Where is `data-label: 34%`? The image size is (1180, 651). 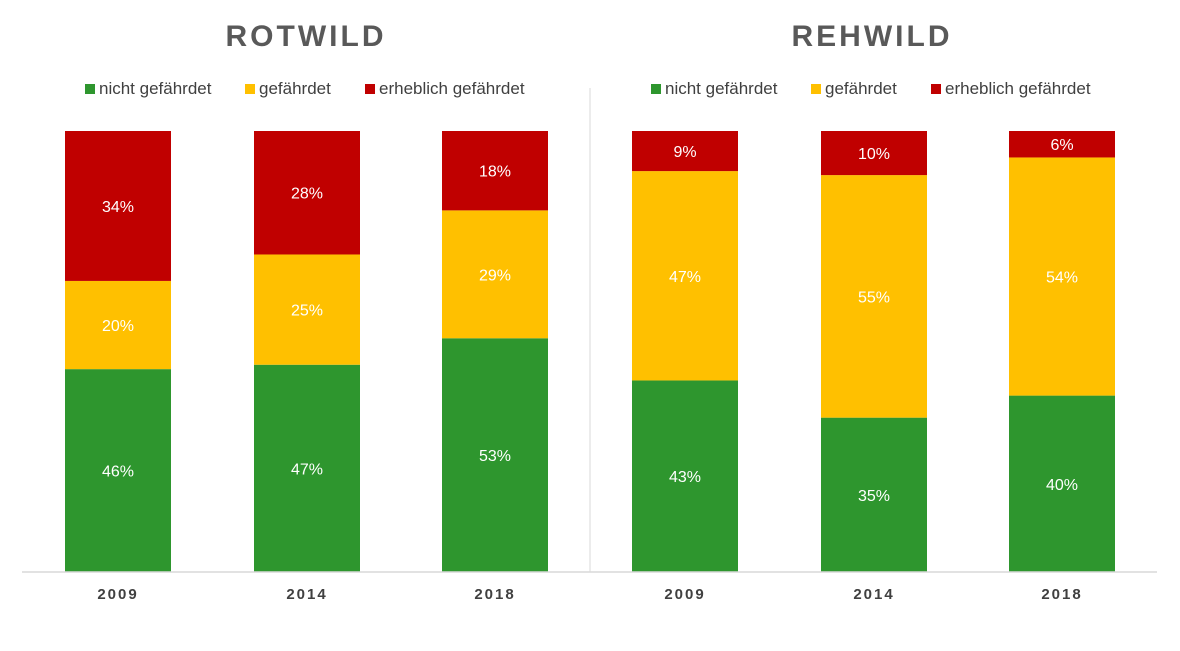
data-label: 34% is located at coordinates (118, 207).